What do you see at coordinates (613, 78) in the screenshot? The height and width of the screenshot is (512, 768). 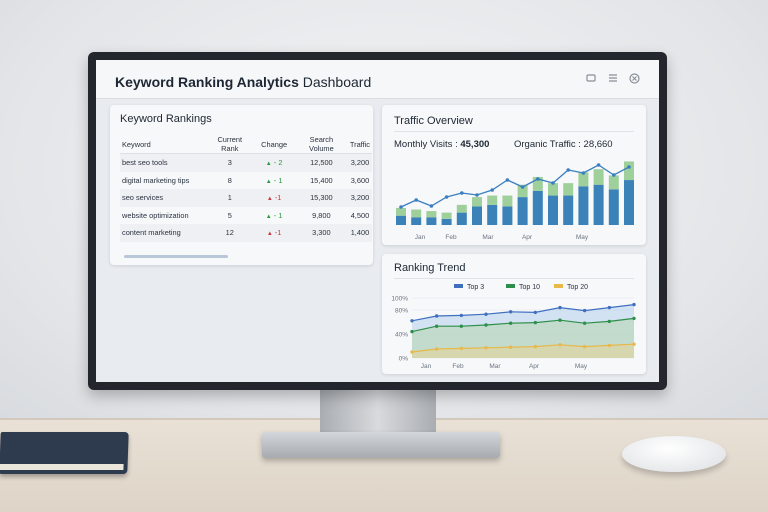 I see `list-icon` at bounding box center [613, 78].